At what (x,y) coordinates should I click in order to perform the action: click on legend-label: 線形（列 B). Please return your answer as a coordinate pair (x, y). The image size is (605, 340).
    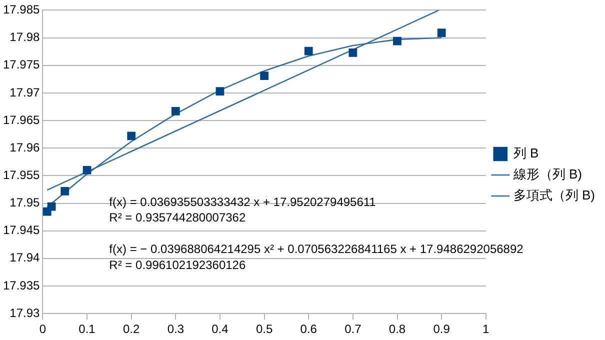
    Looking at the image, I should click on (547, 174).